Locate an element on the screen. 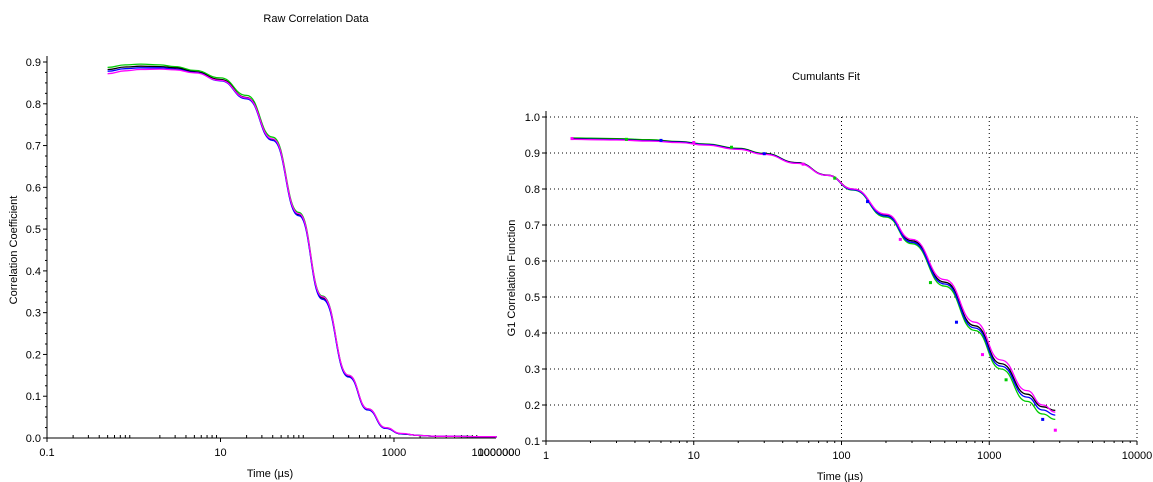  x-tick-label: 1 is located at coordinates (546, 456).